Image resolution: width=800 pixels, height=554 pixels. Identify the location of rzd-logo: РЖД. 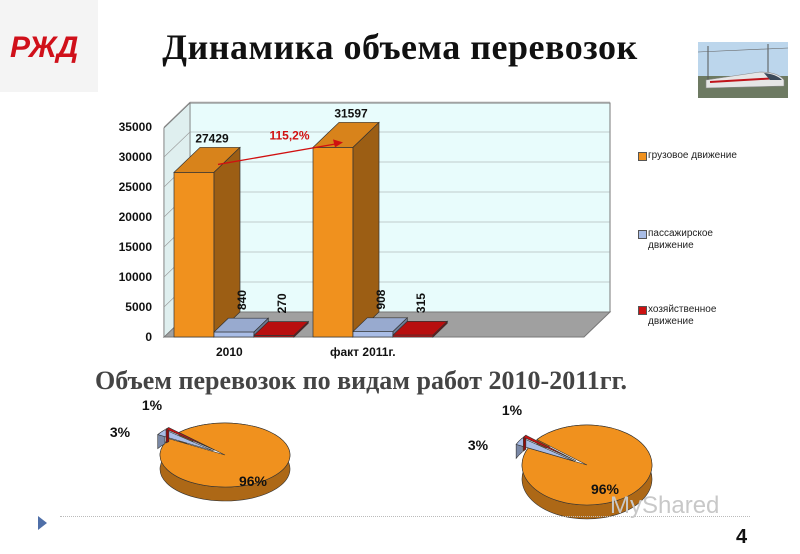
(49, 46).